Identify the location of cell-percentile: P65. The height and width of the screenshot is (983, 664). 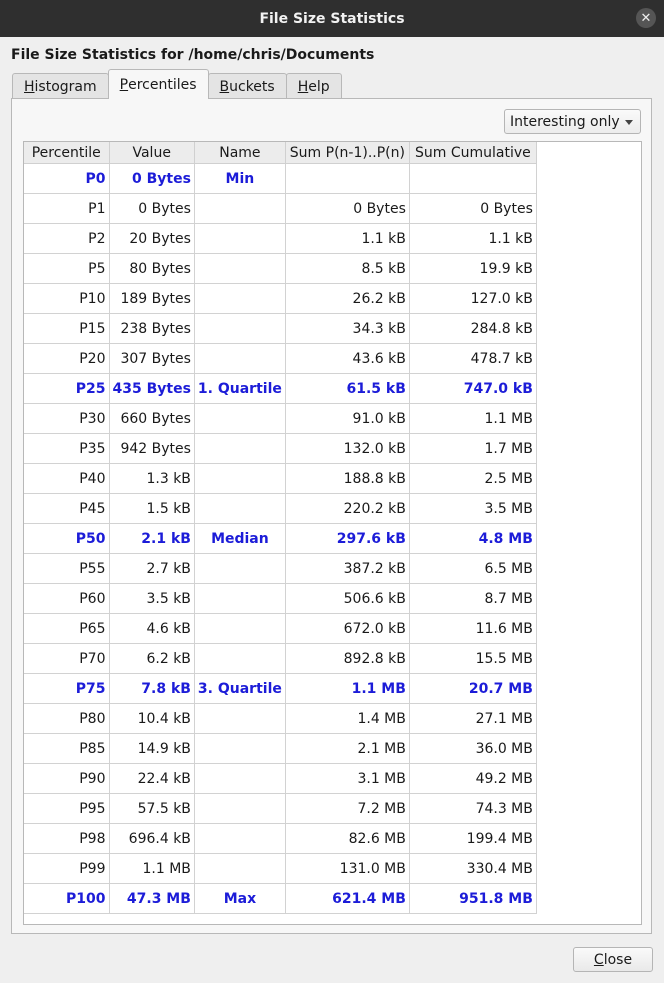
(67, 628).